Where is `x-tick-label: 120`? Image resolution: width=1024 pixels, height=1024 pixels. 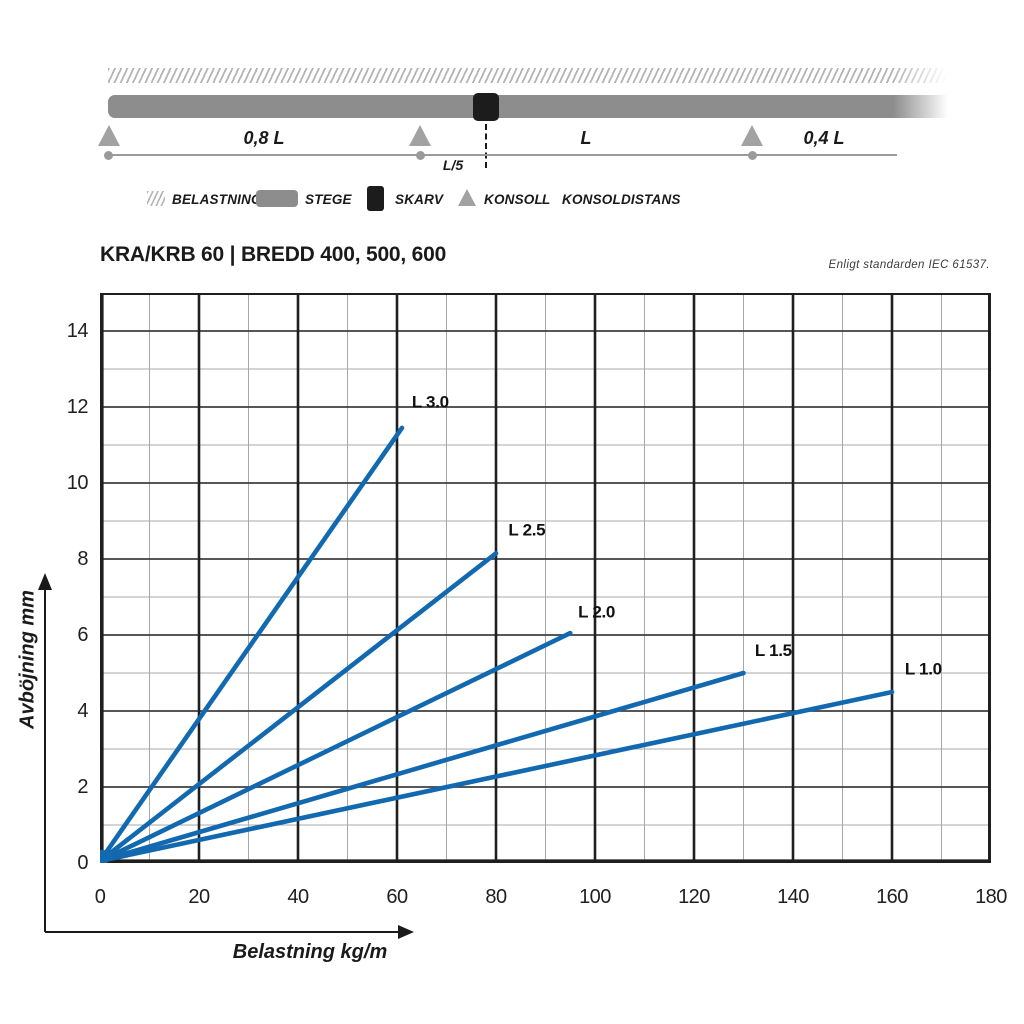 x-tick-label: 120 is located at coordinates (694, 897).